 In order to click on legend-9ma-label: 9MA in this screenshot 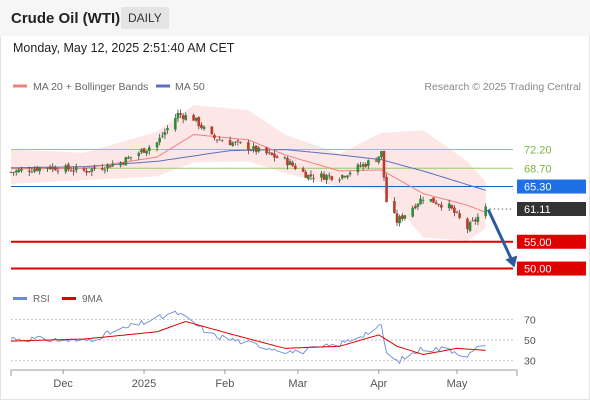, I will do `click(92, 299)`.